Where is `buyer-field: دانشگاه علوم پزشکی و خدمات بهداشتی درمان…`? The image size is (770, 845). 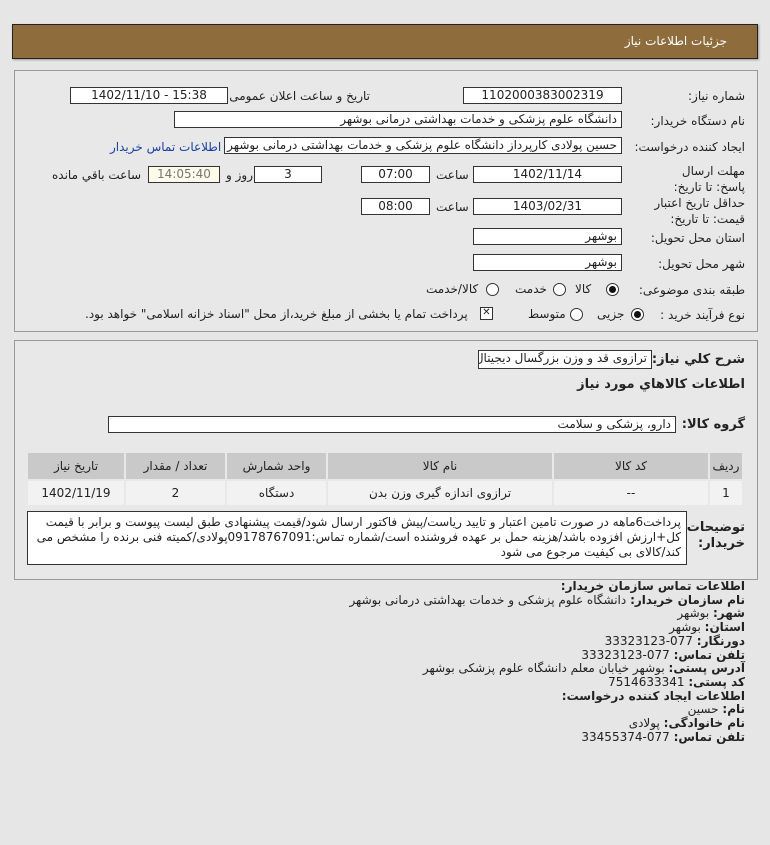
buyer-field: دانشگاه علوم پزشکی و خدمات بهداشتی درمان… is located at coordinates (398, 119).